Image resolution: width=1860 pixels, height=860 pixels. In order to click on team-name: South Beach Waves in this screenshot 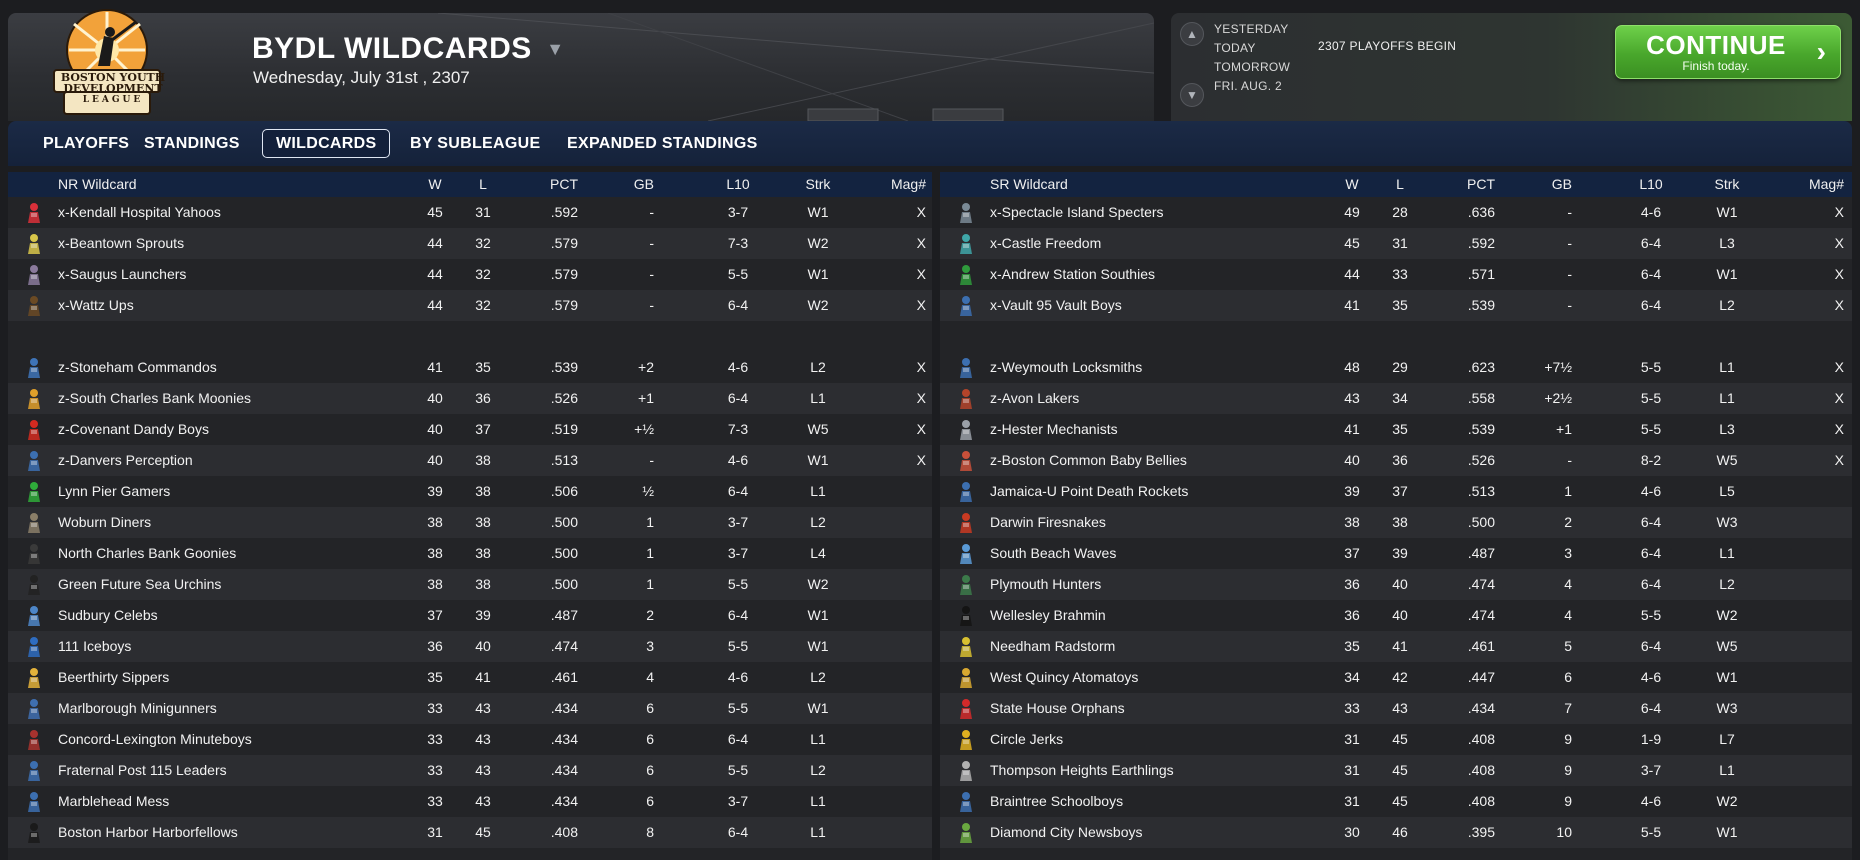, I will do `click(1053, 553)`.